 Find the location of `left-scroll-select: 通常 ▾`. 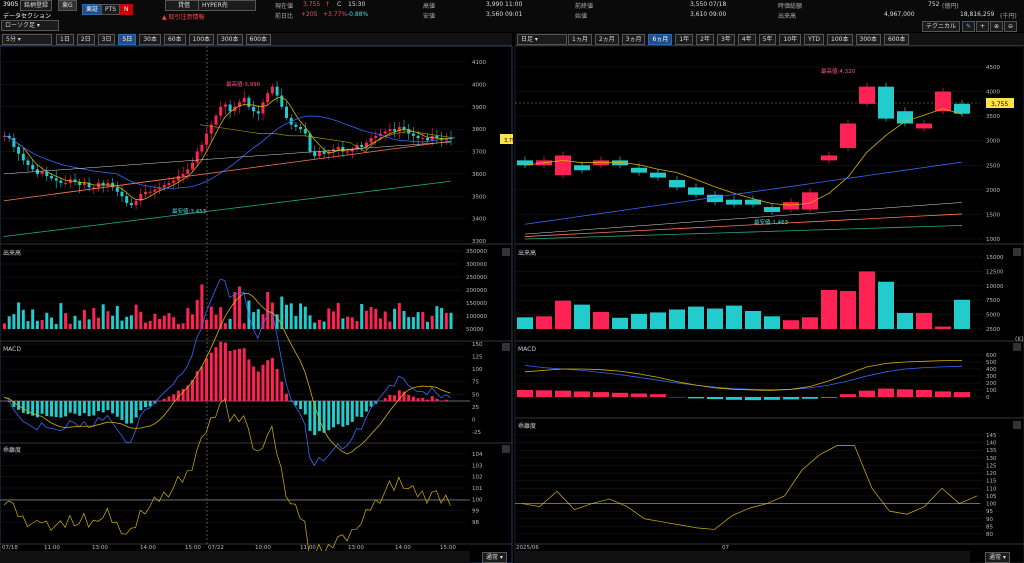

left-scroll-select: 通常 ▾ is located at coordinates (494, 557).